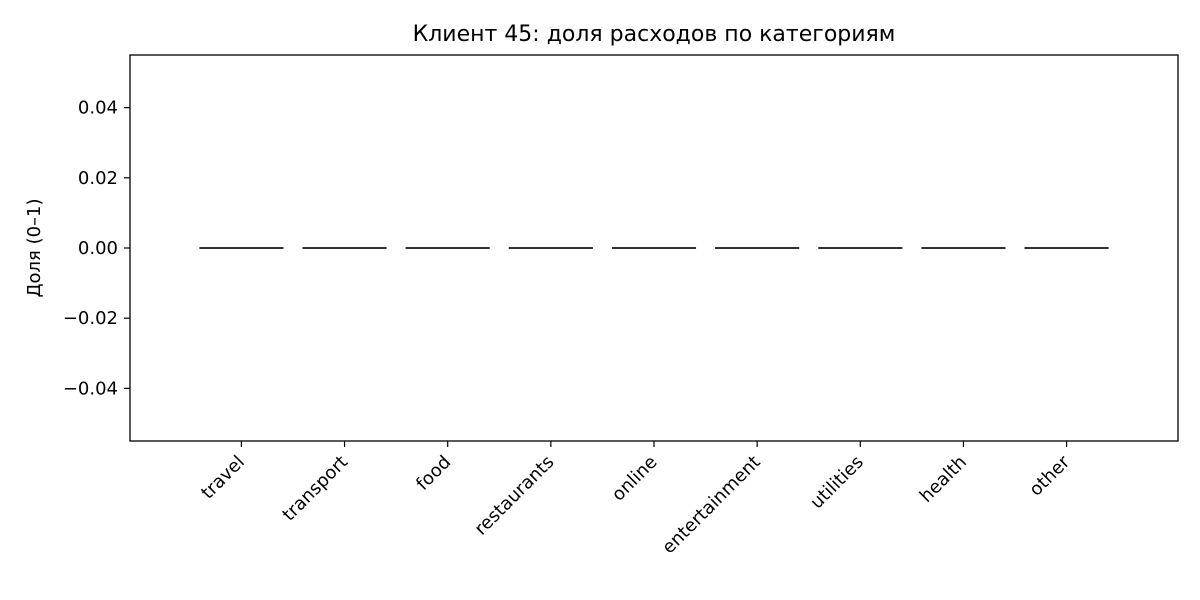 The image size is (1200, 600). I want to click on y-axis-ticks: −0.04 −0.02 0.00 0.02 0.04, so click(96, 248).